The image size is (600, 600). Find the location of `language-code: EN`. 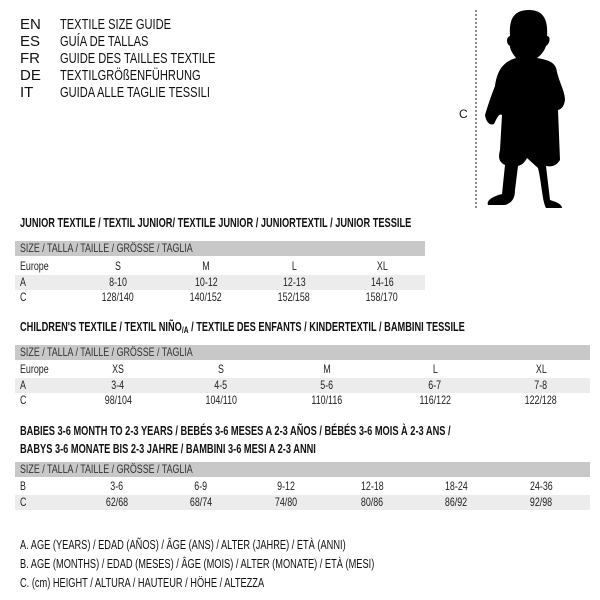

language-code: EN is located at coordinates (30, 24).